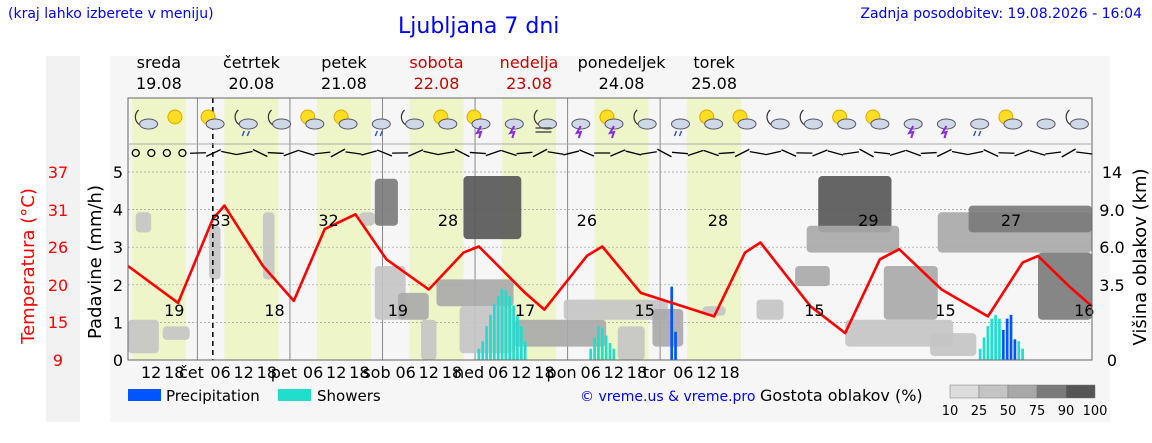  Describe the element at coordinates (95, 262) in the screenshot. I see `precip-axis-label: Padavine (mm/h)` at that location.